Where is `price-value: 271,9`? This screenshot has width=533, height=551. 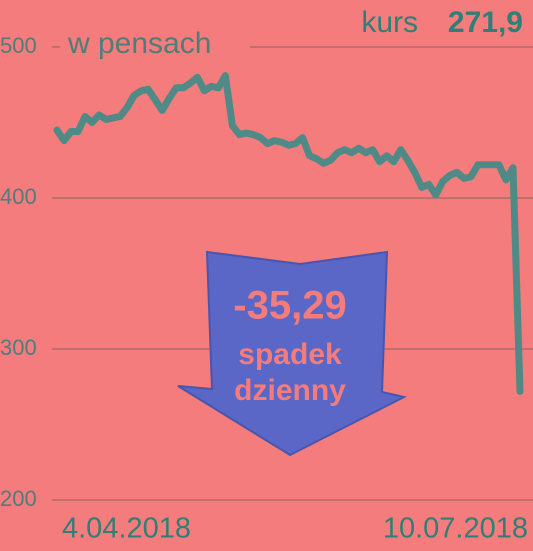
price-value: 271,9 is located at coordinates (485, 22).